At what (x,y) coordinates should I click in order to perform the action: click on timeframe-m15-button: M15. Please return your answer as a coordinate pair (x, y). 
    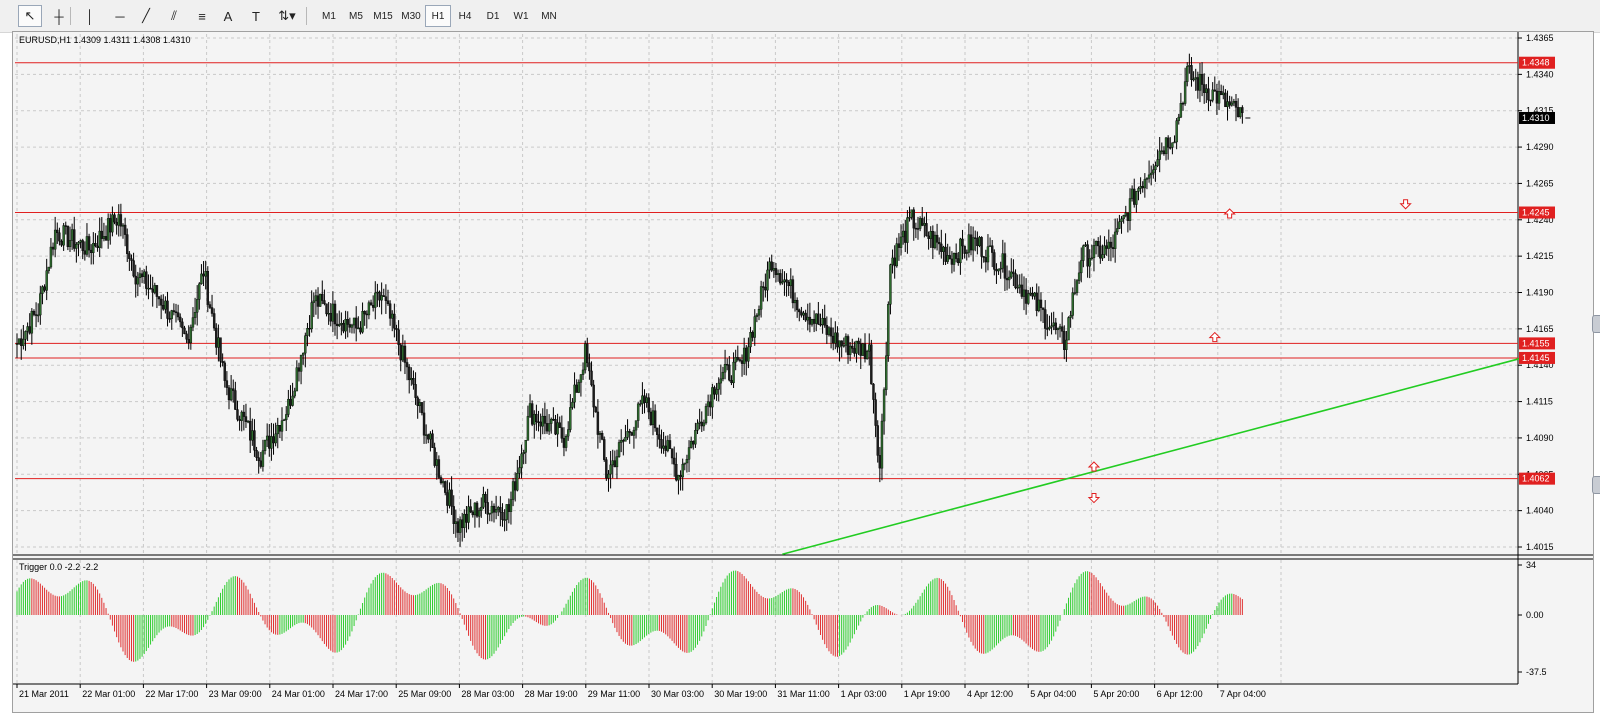
    Looking at the image, I should click on (383, 16).